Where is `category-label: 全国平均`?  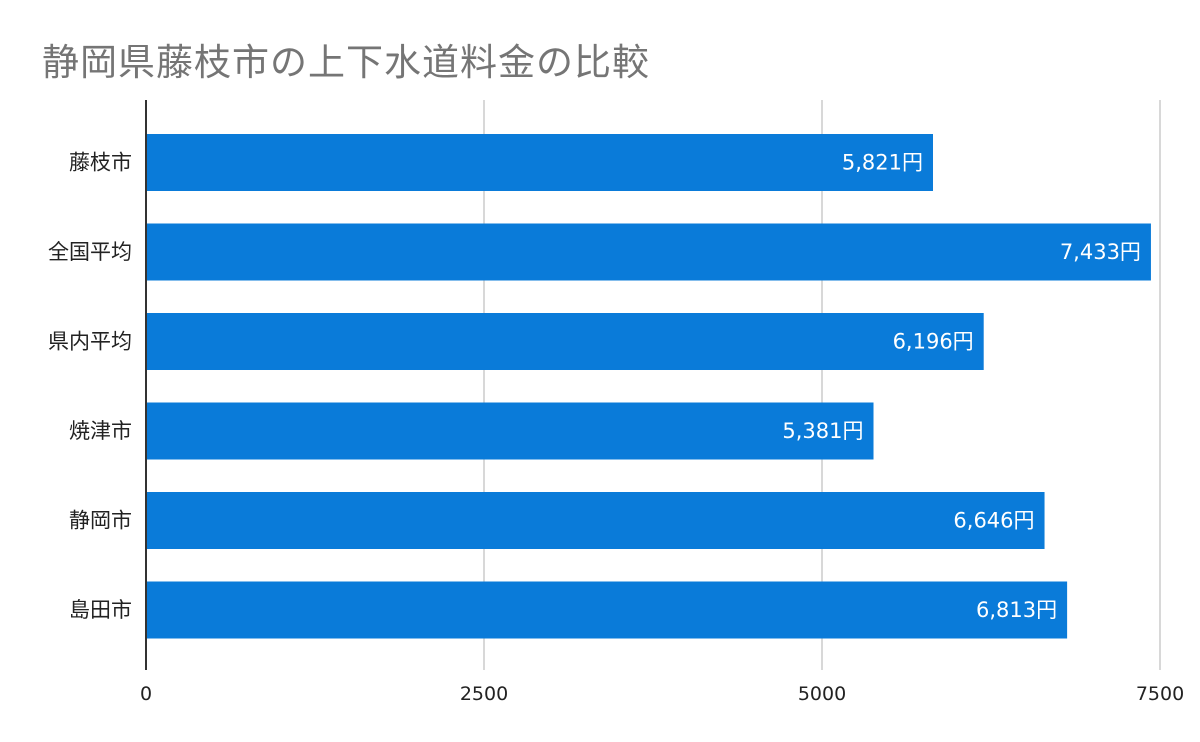
category-label: 全国平均 is located at coordinates (90, 252).